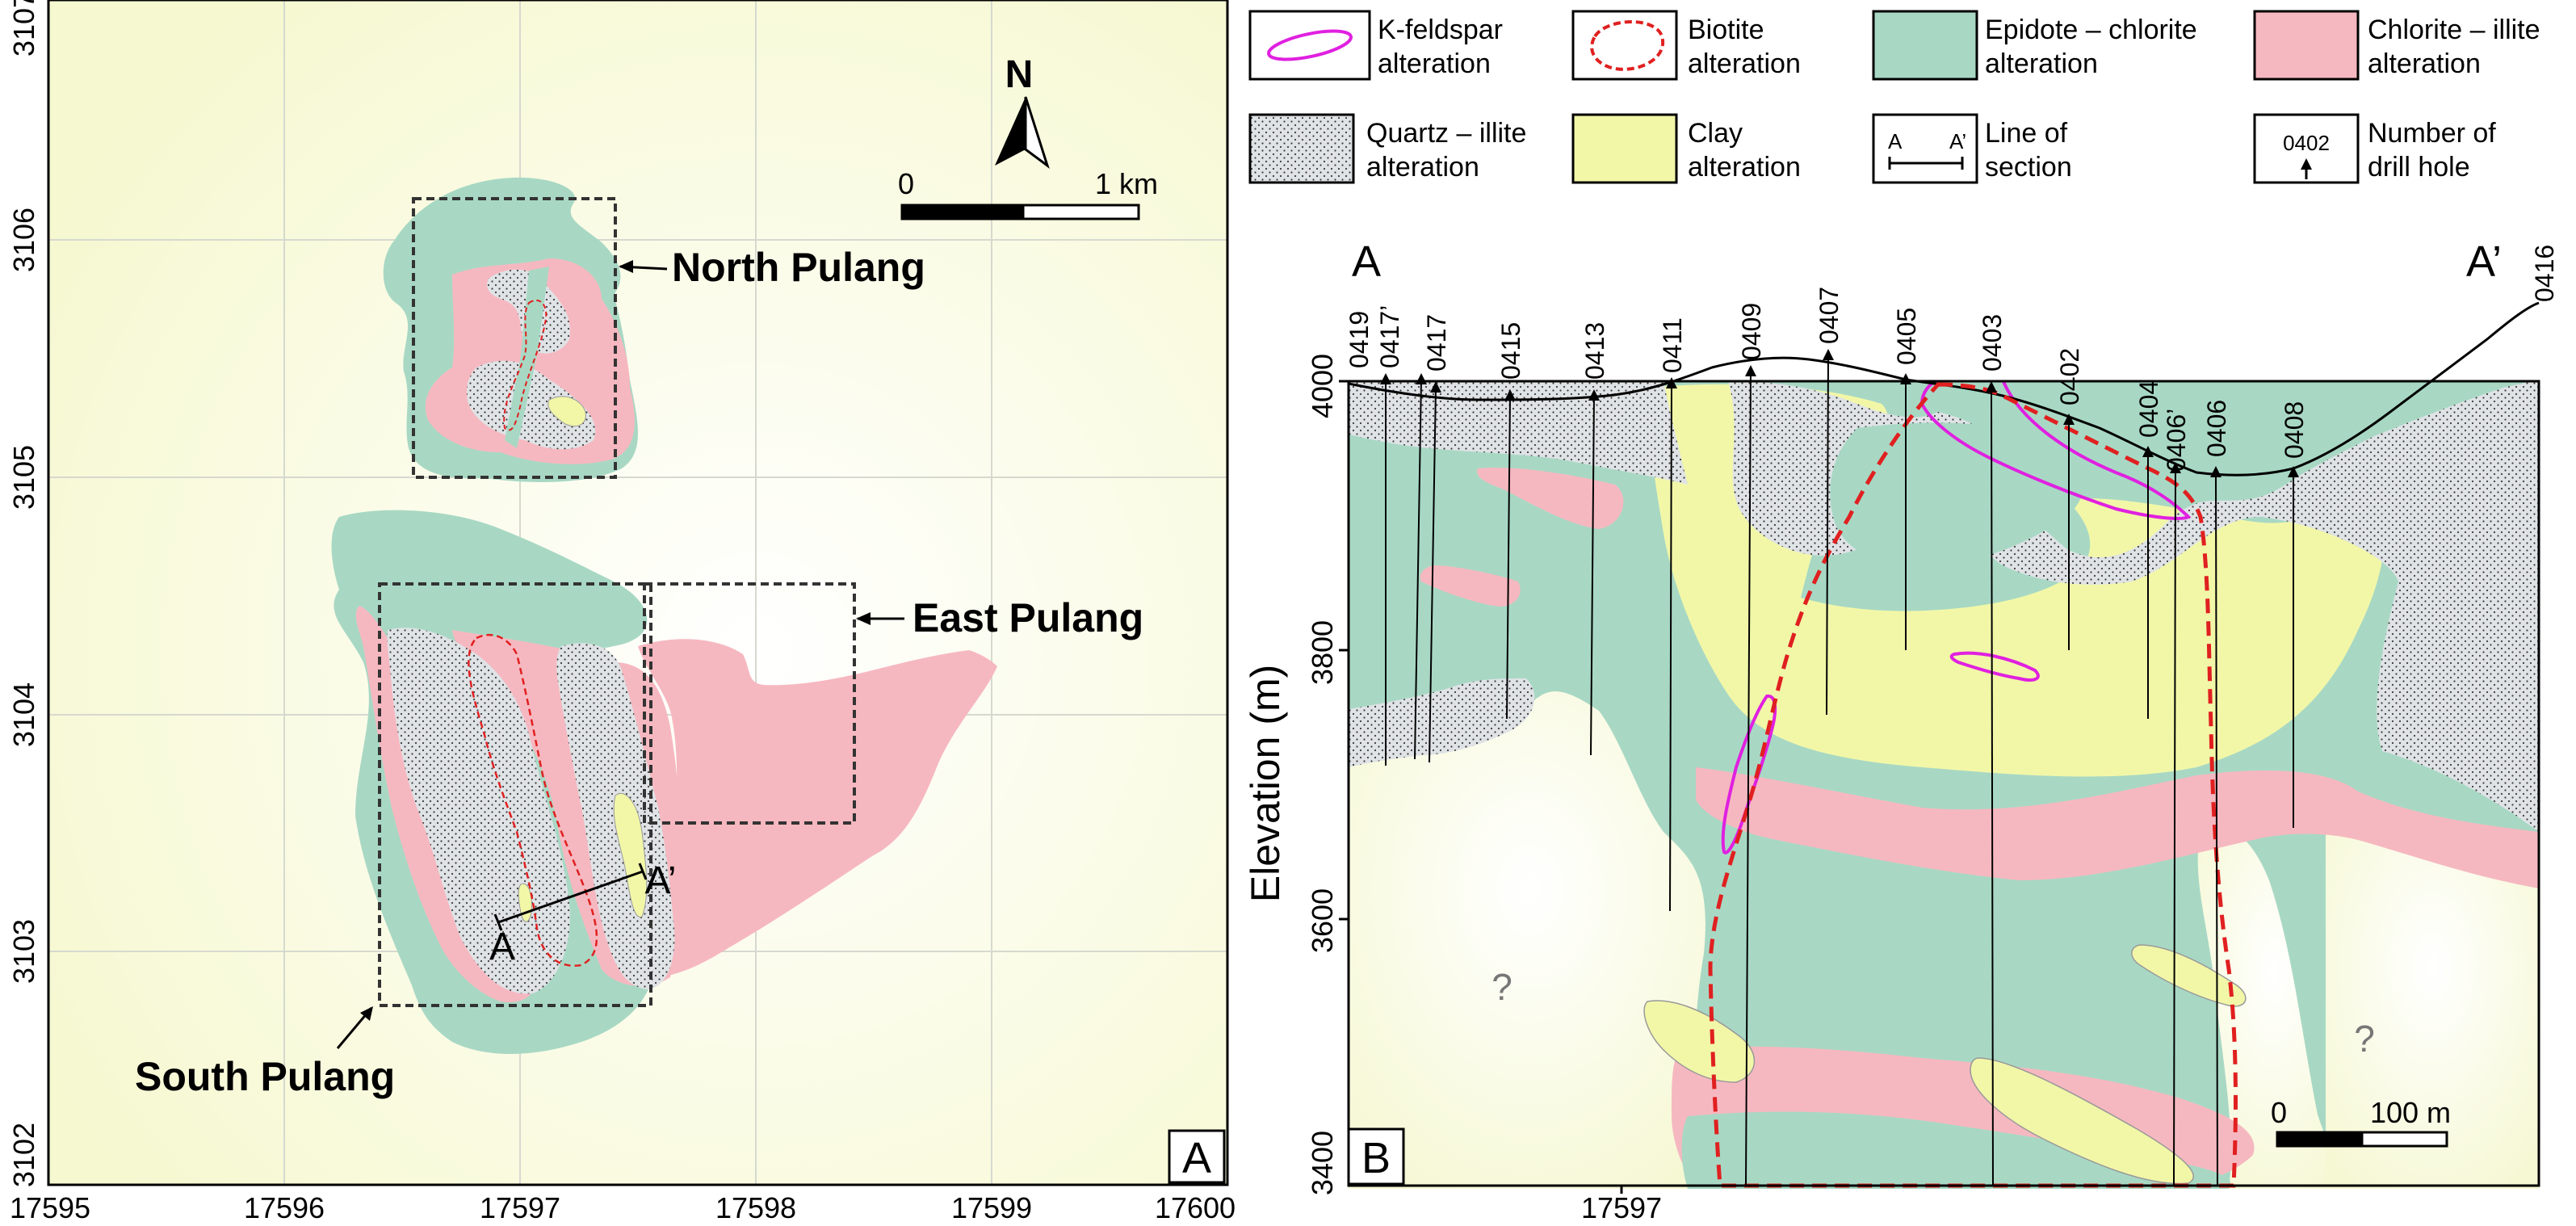  Describe the element at coordinates (570, 897) in the screenshot. I see `section-line-a-a-prime` at that location.